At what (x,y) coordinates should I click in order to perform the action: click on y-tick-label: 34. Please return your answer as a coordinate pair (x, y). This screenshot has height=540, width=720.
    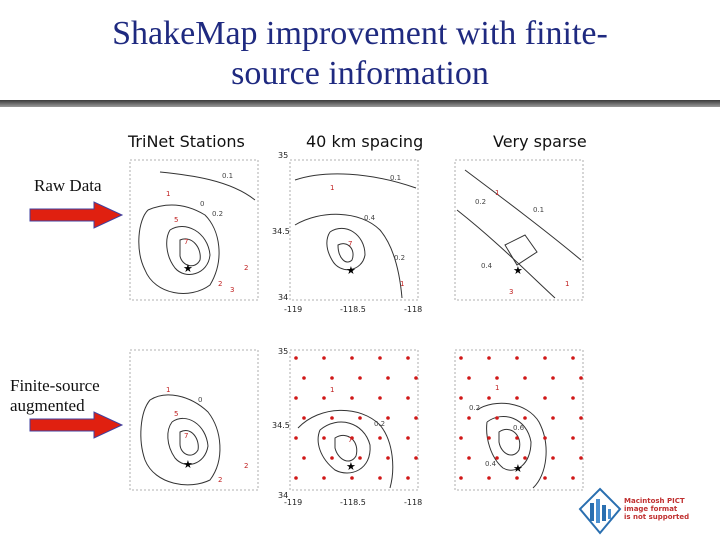
    Looking at the image, I should click on (283, 495).